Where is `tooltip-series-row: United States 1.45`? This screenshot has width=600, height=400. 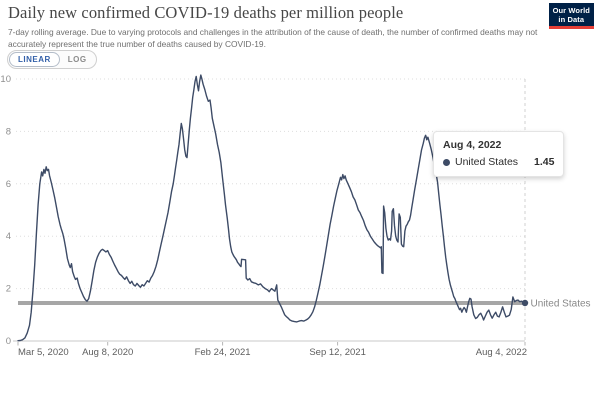
tooltip-series-row: United States 1.45 is located at coordinates (498, 162).